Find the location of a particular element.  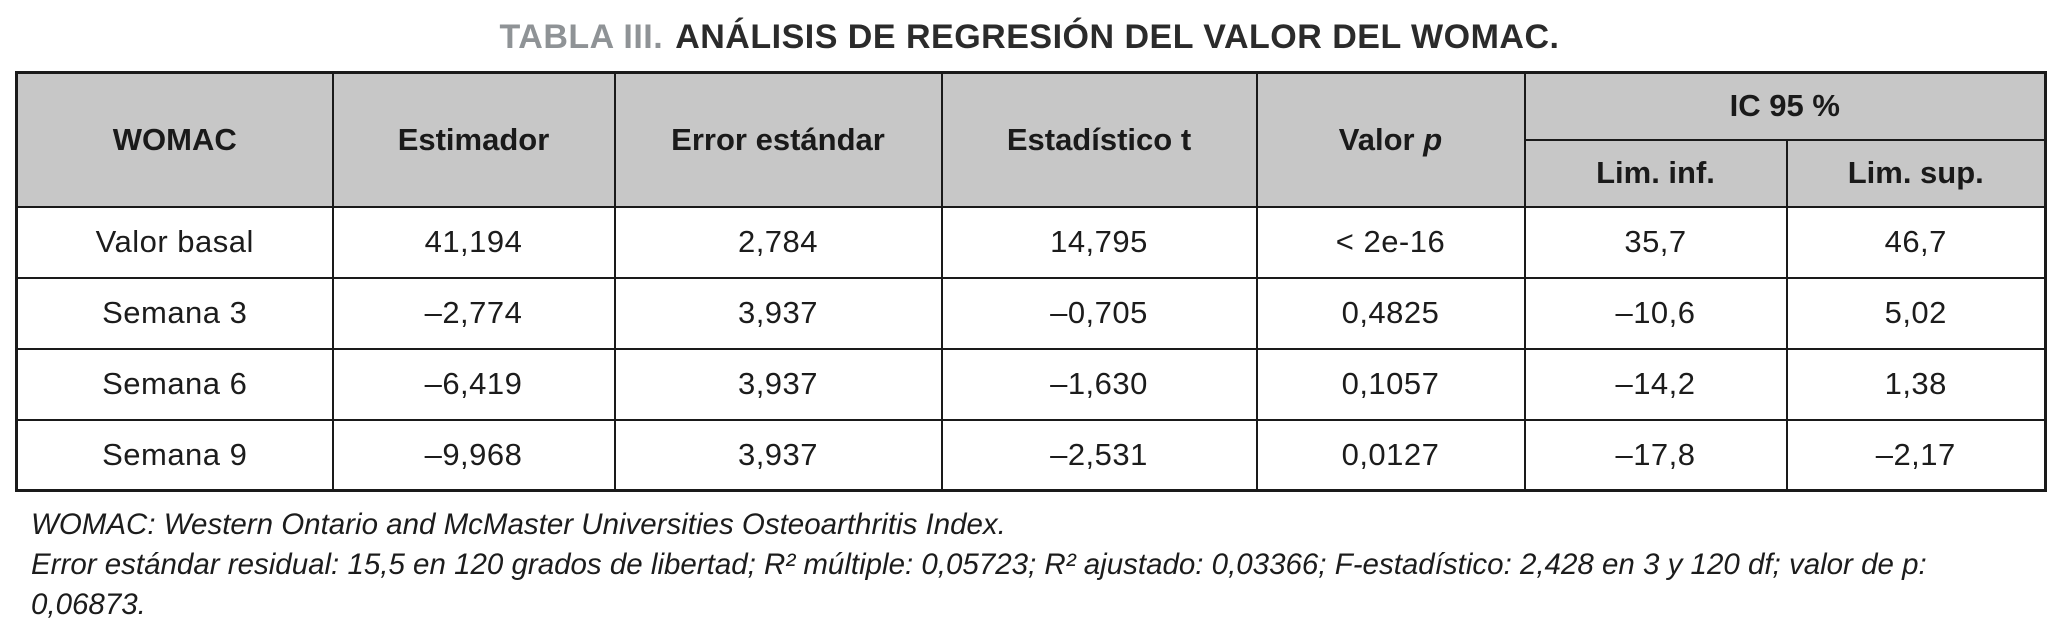

cell-error-estandar: 2,784 is located at coordinates (778, 242).